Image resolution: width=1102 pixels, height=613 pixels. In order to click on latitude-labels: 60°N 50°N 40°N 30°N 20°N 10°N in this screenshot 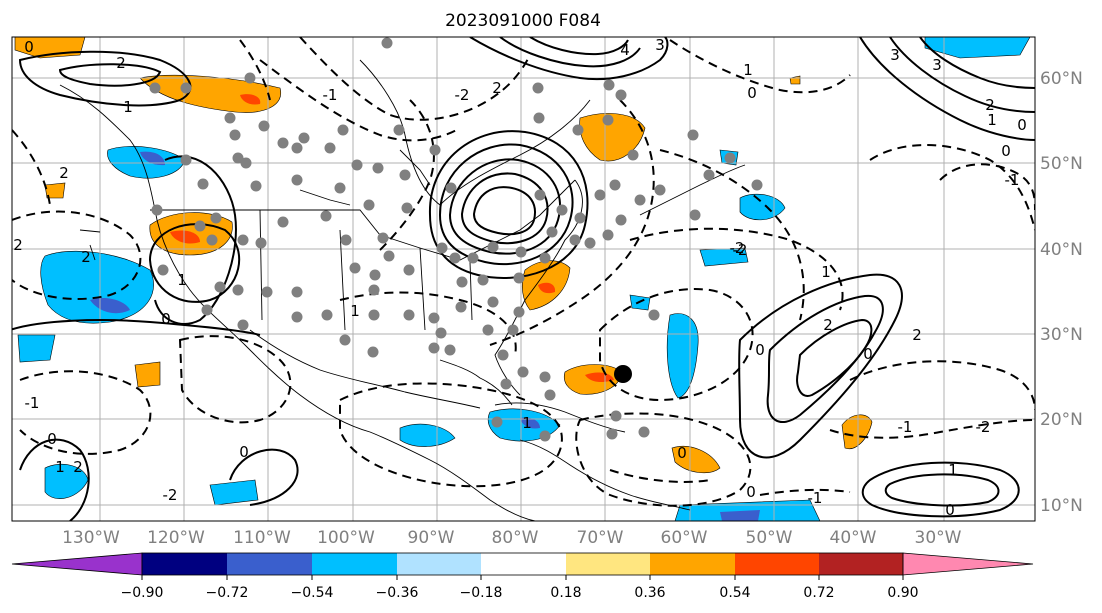, I will do `click(1061, 292)`.